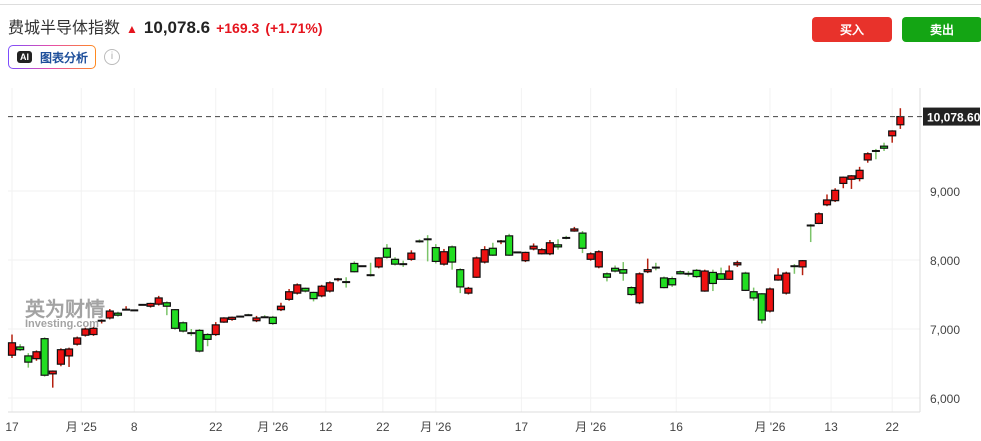 The image size is (981, 441). Describe the element at coordinates (24, 57) in the screenshot. I see `ai-icon: AI` at that location.